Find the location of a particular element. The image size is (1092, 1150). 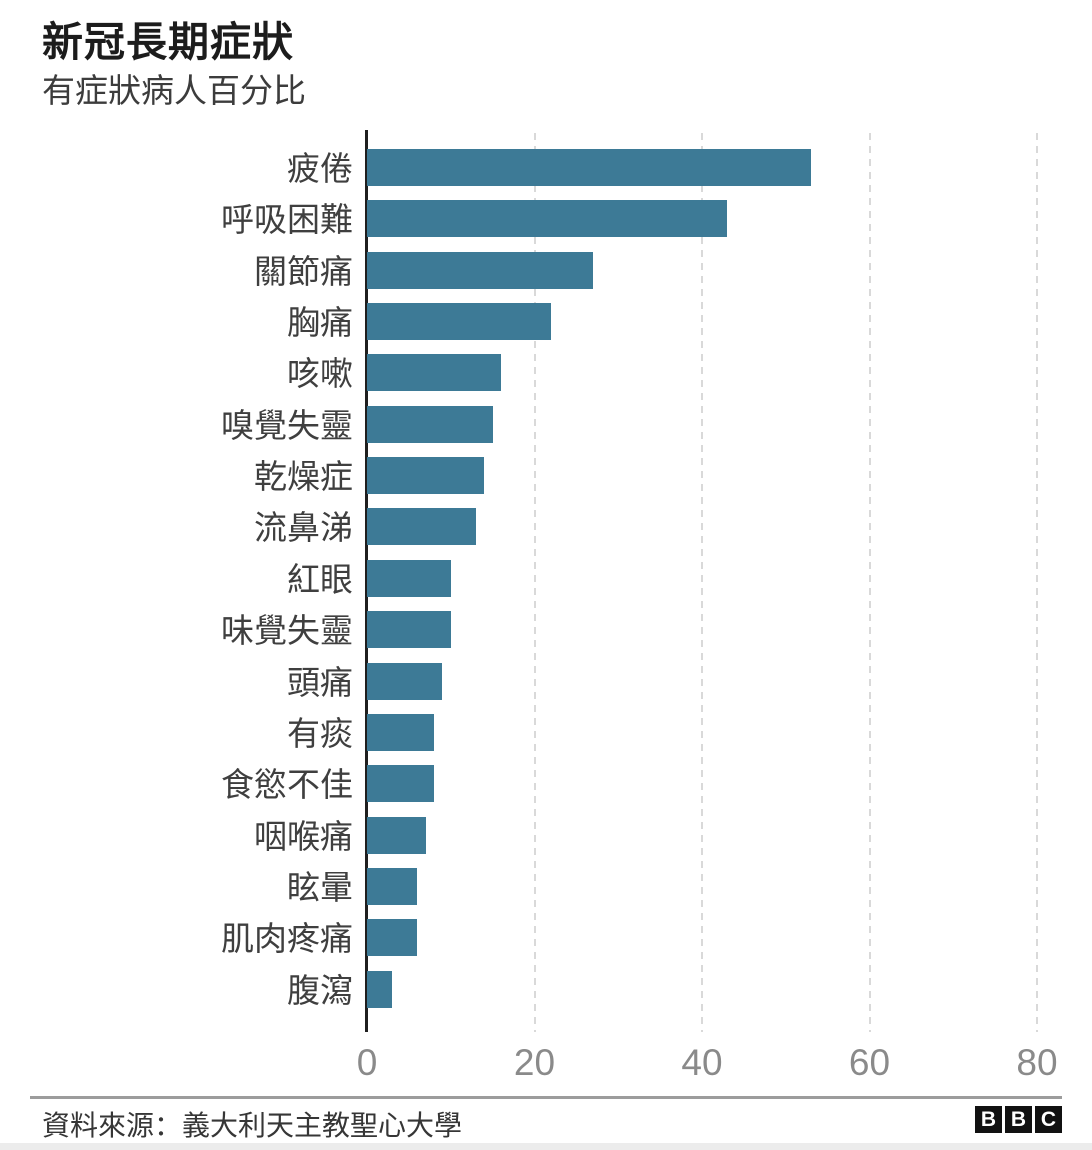

x-tick-label: 0 is located at coordinates (367, 1062).